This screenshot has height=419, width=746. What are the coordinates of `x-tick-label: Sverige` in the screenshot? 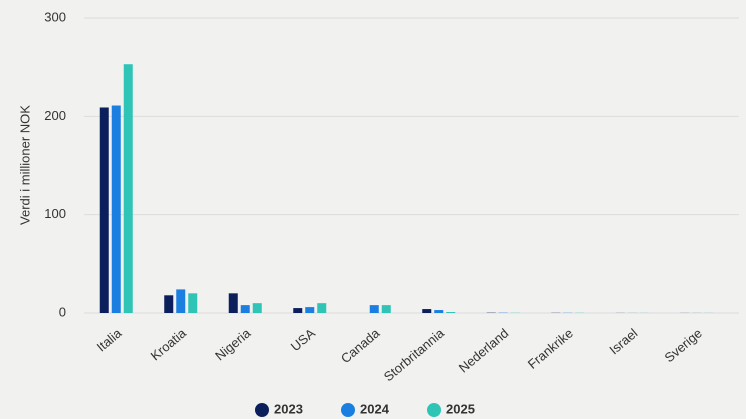 It's located at (682, 345).